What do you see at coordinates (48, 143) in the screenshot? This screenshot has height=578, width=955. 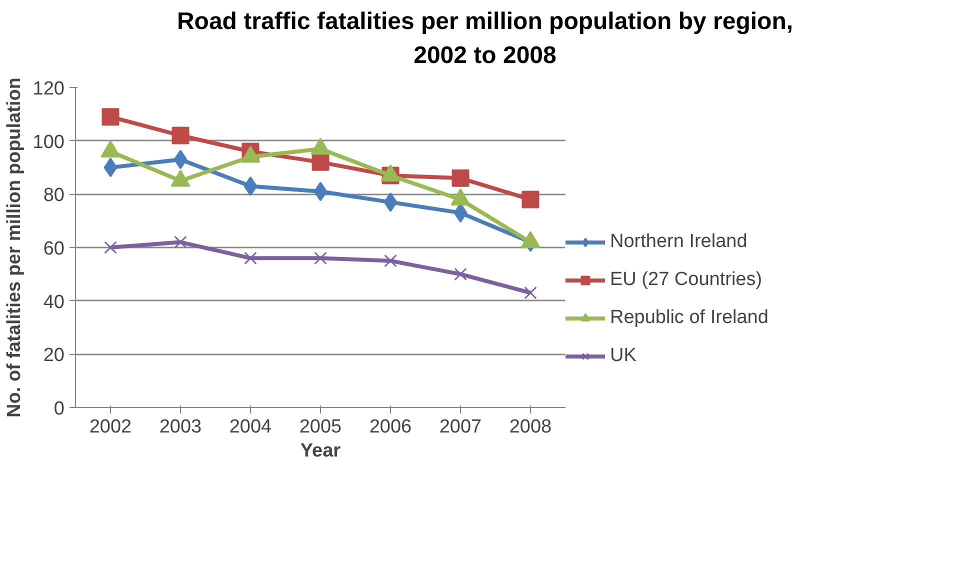 I see `y-tick-label: 100` at bounding box center [48, 143].